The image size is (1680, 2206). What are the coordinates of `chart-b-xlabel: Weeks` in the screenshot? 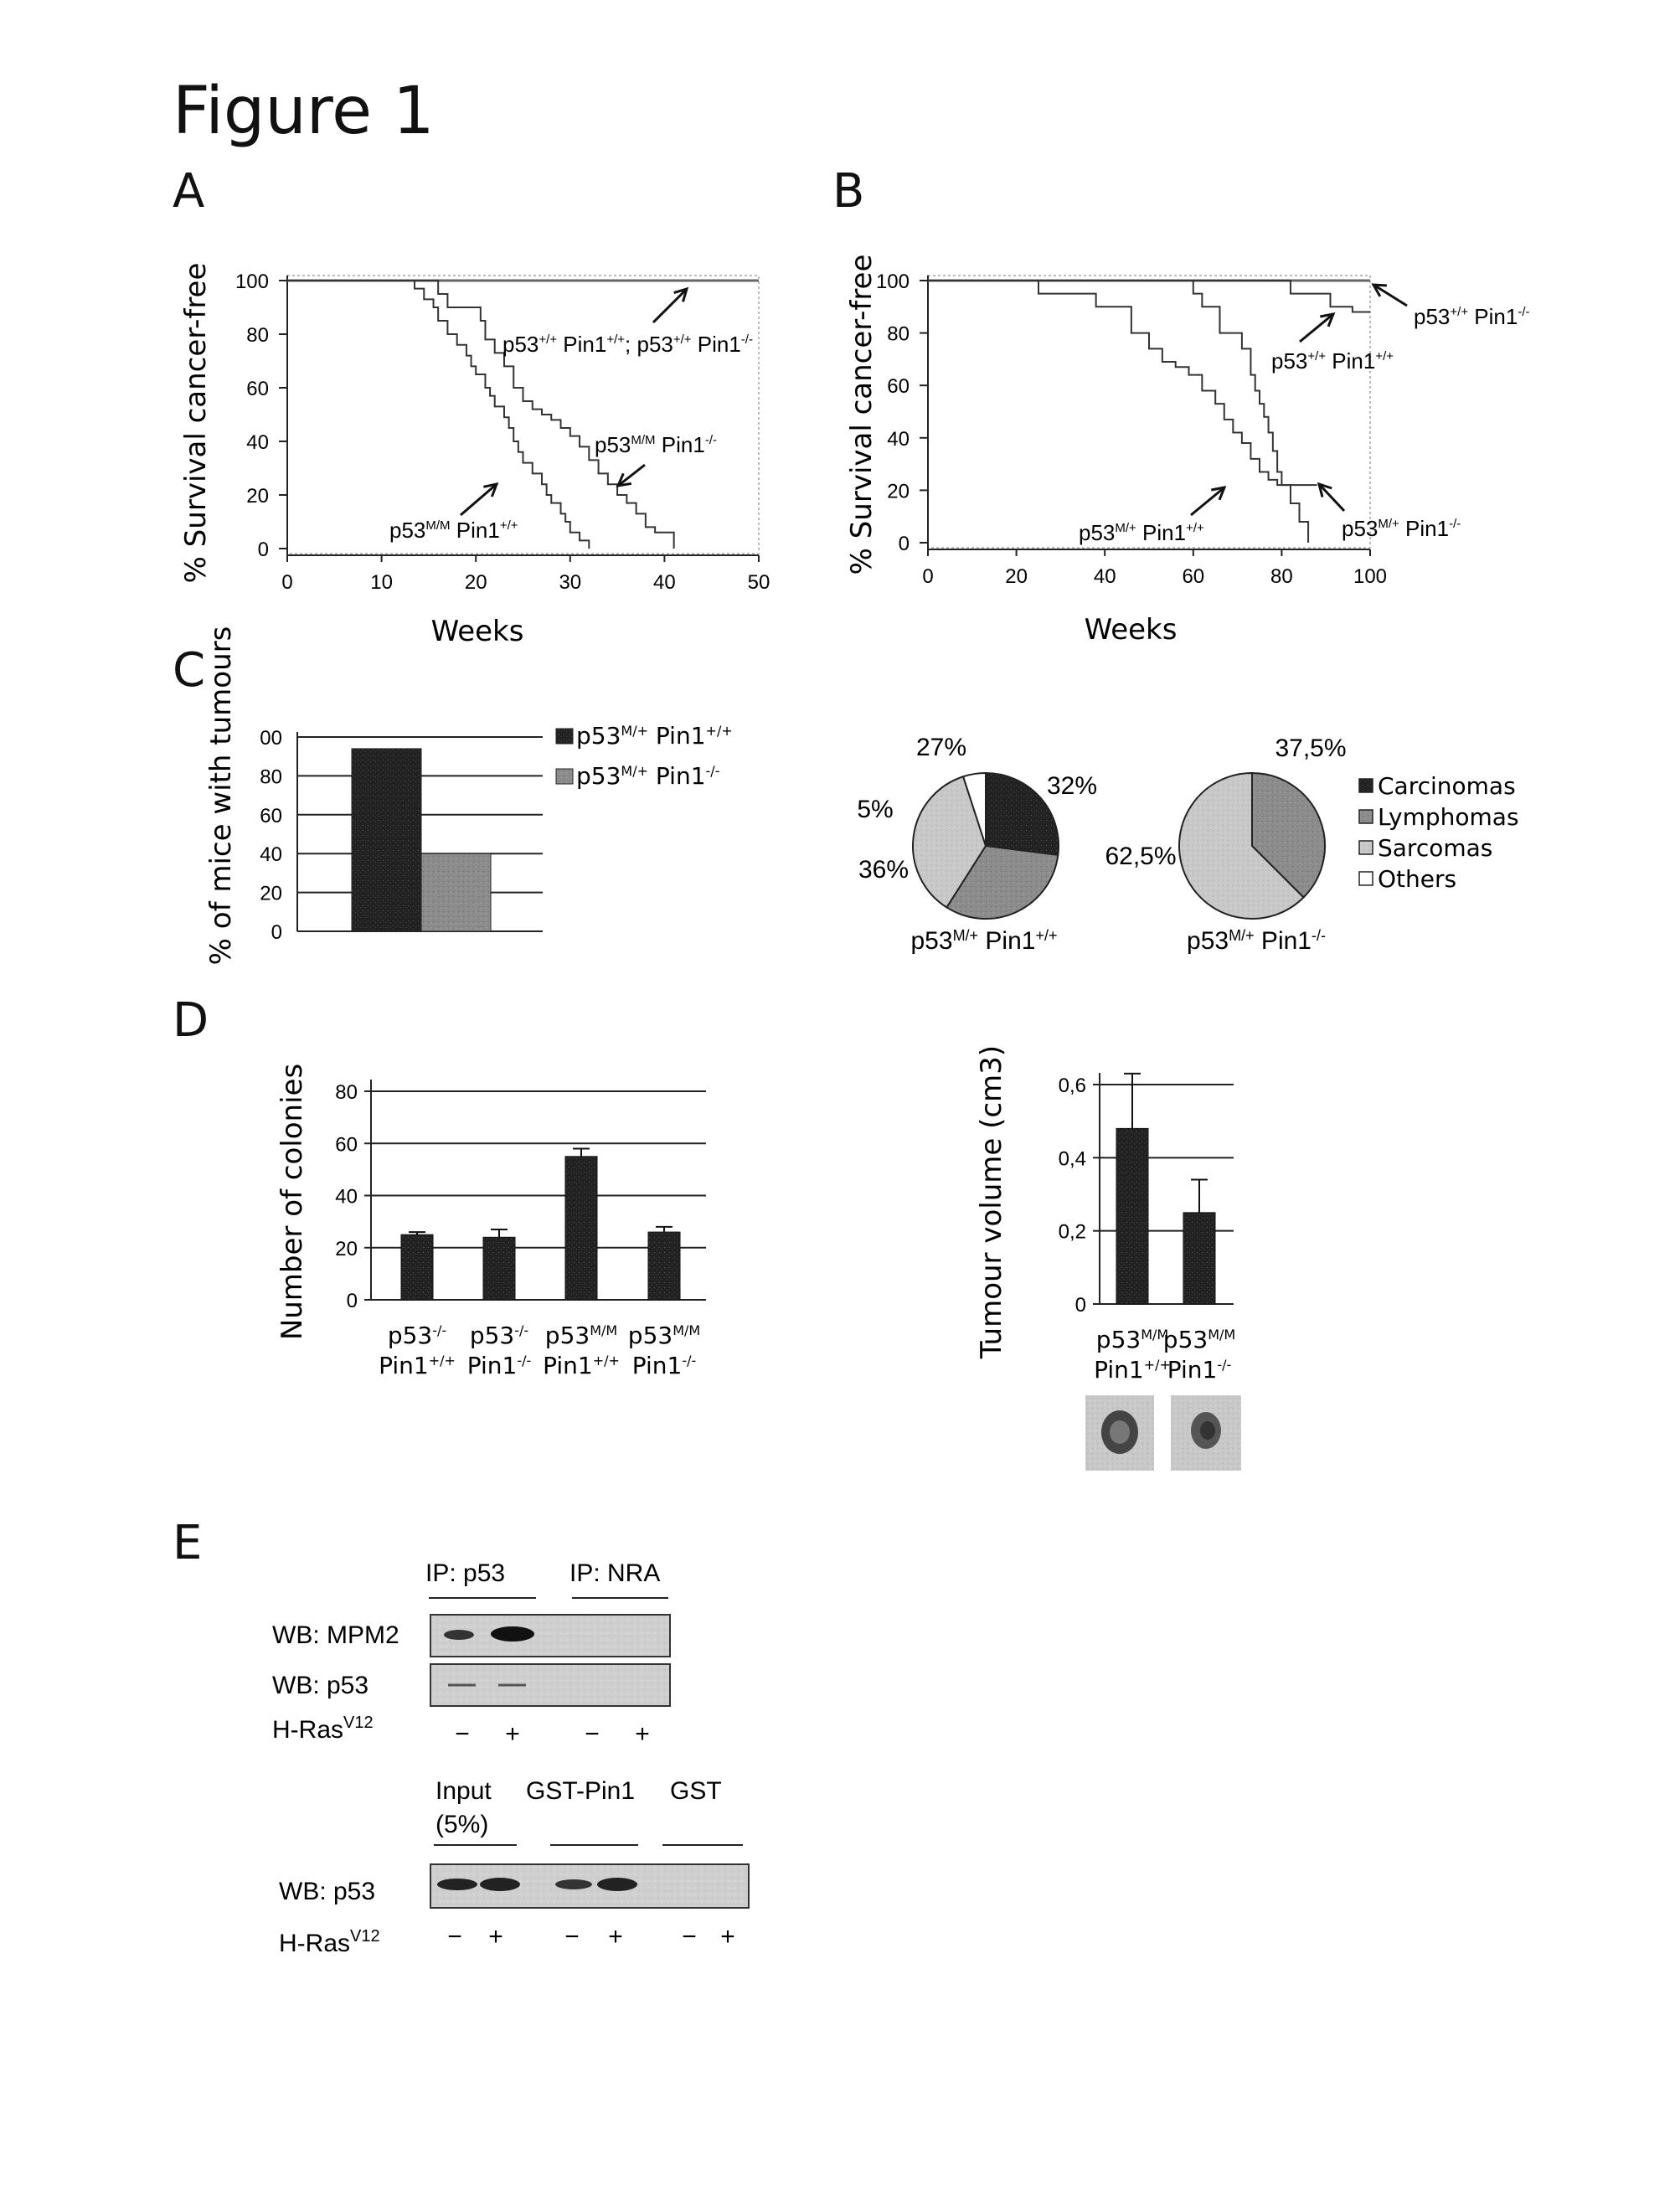 It's located at (1131, 630).